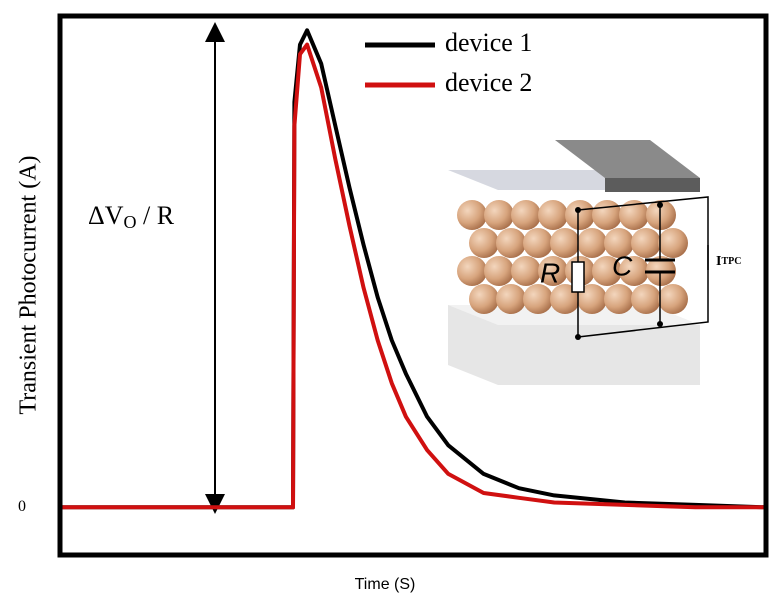  I want to click on legend-label: device 2, so click(488, 82).